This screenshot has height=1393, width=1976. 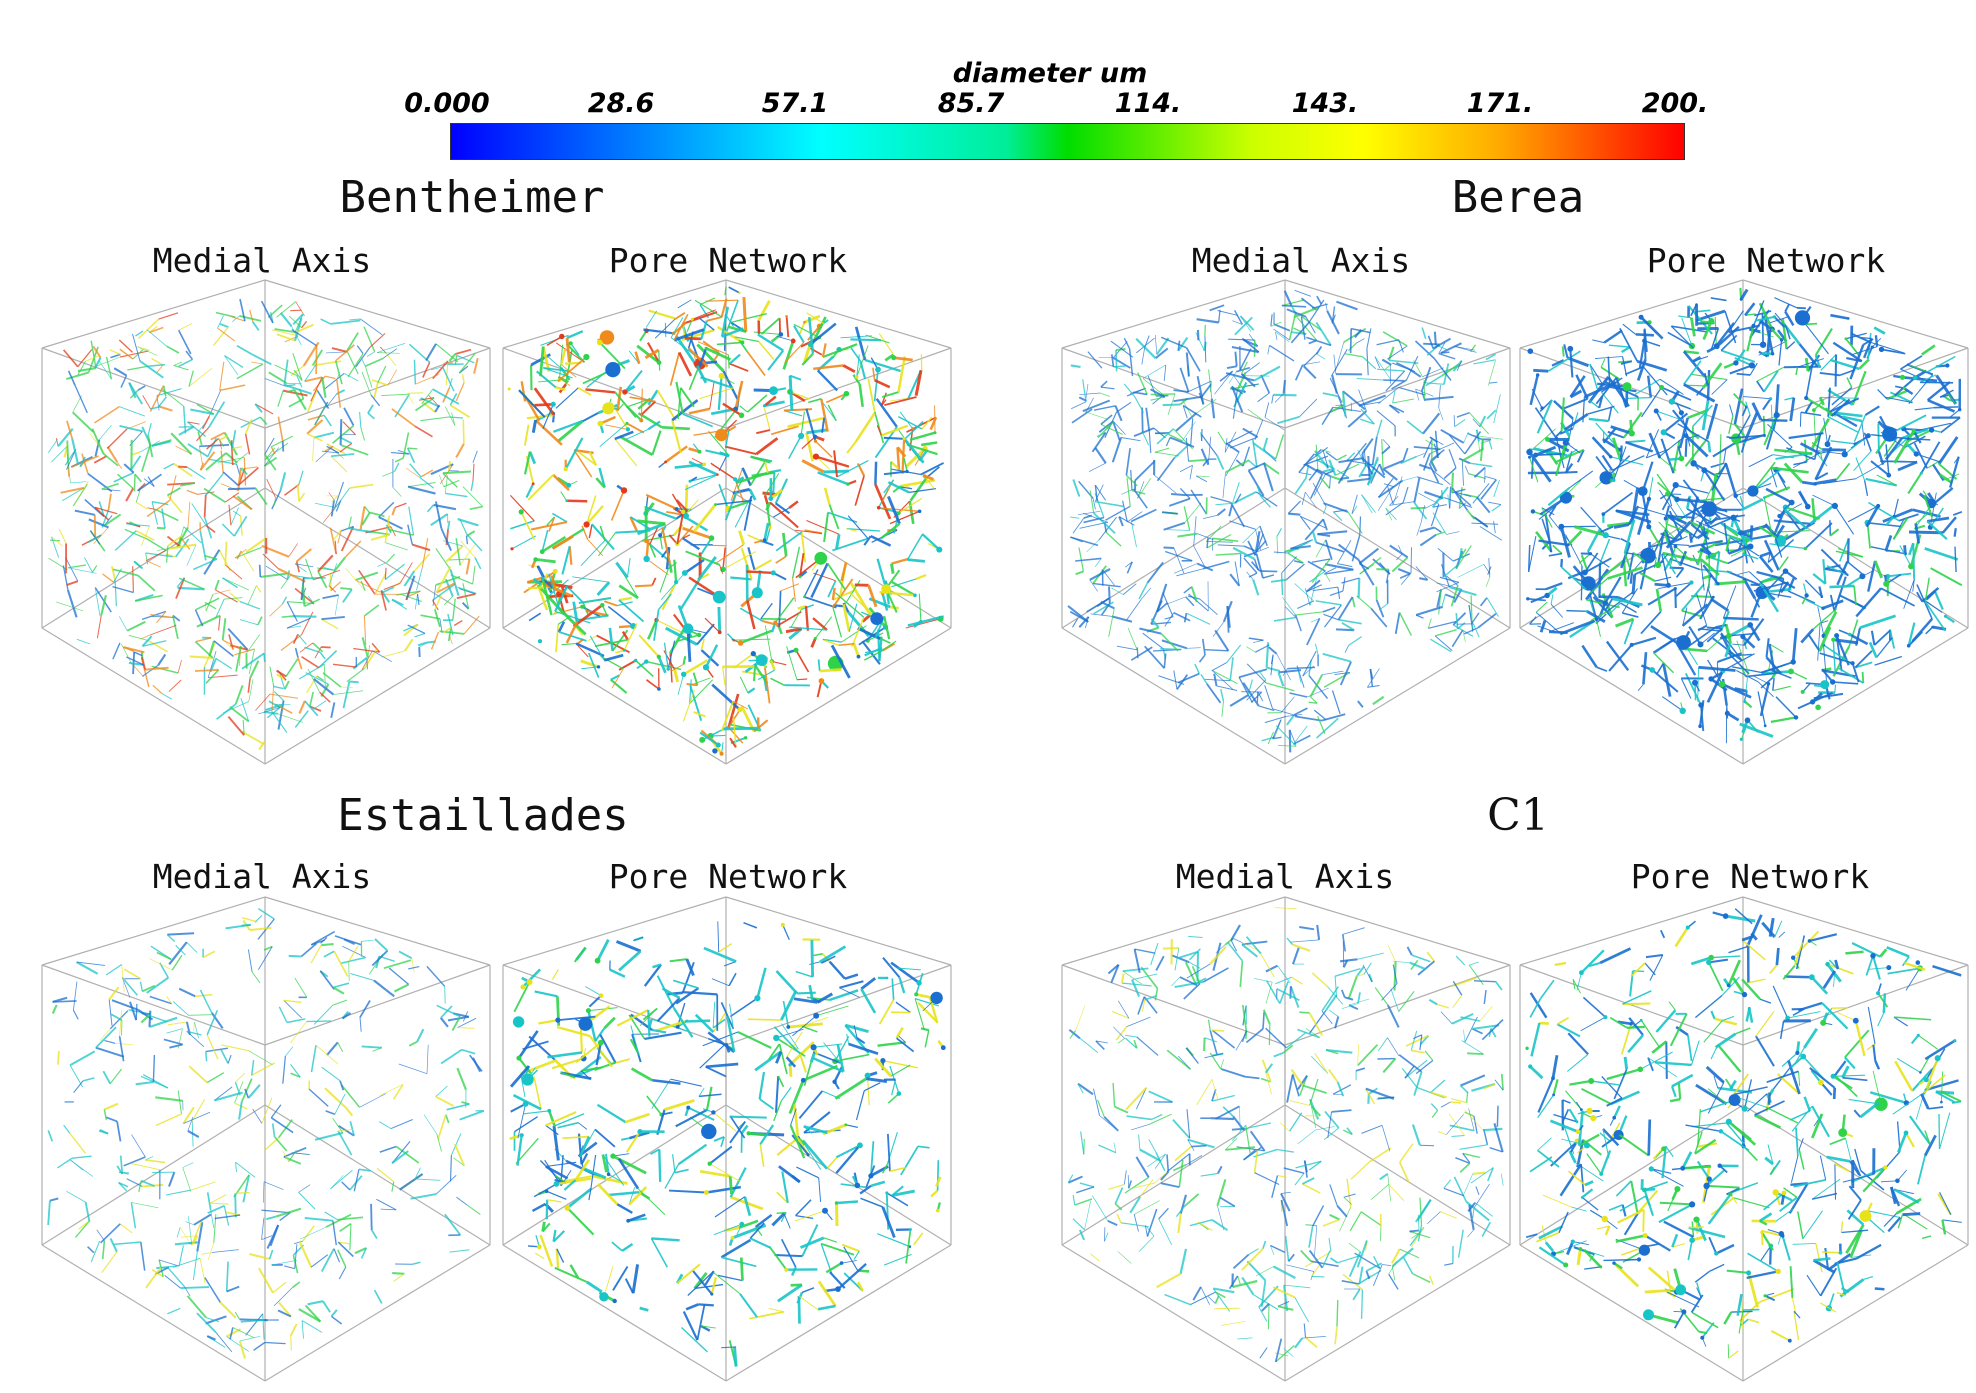 I want to click on bentheimer-medial-label: Medial Axis, so click(x=262, y=260).